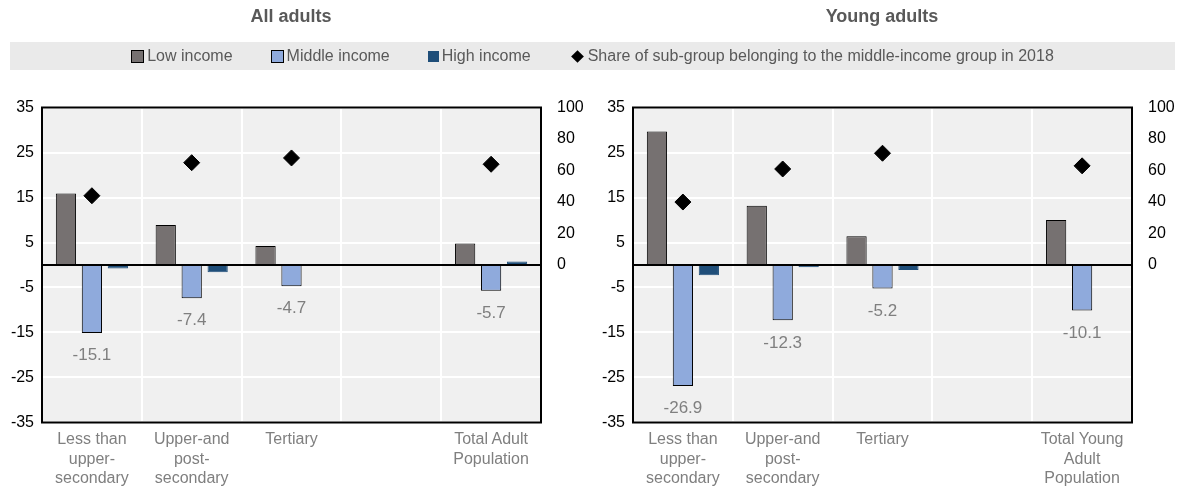  I want to click on x-tick-label: Total Young Adult Population, so click(1082, 458).